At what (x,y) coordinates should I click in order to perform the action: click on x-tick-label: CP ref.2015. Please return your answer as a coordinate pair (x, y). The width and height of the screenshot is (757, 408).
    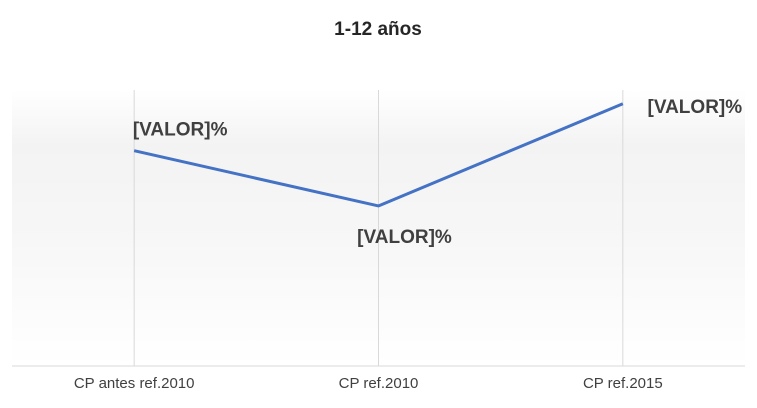
    Looking at the image, I should click on (623, 383).